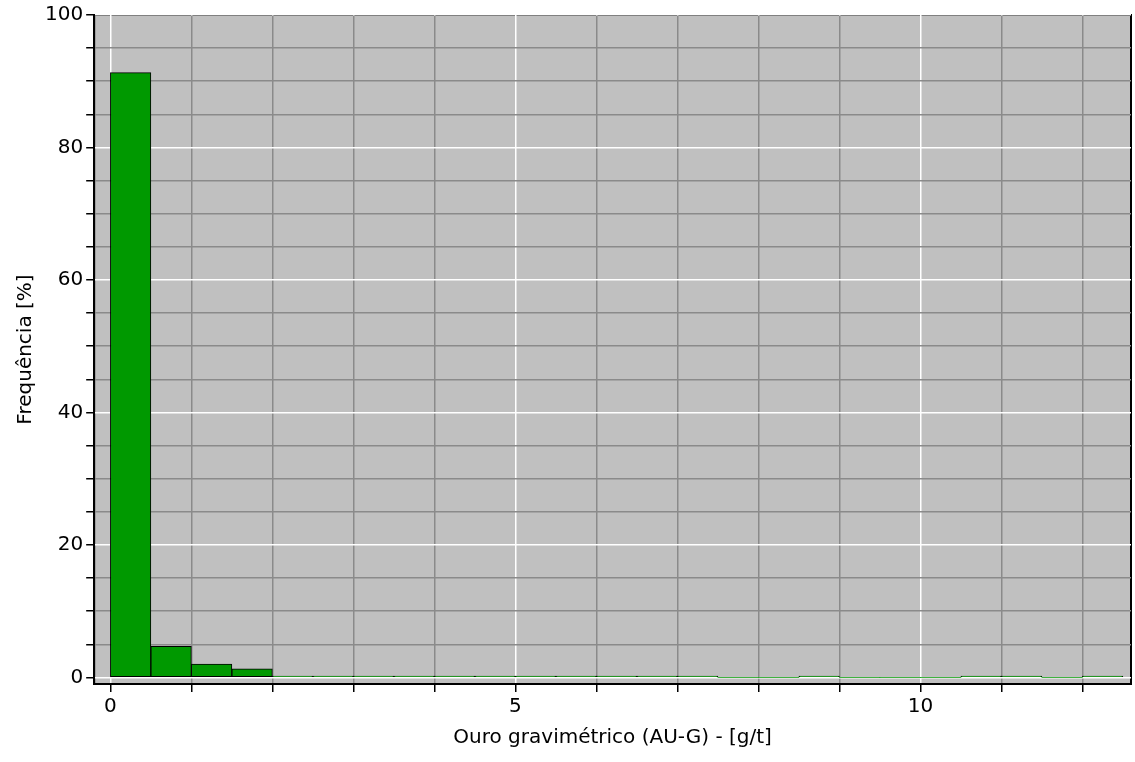 This screenshot has width=1135, height=762. Describe the element at coordinates (24, 349) in the screenshot. I see `y-axis-title: Frequência [%]` at that location.